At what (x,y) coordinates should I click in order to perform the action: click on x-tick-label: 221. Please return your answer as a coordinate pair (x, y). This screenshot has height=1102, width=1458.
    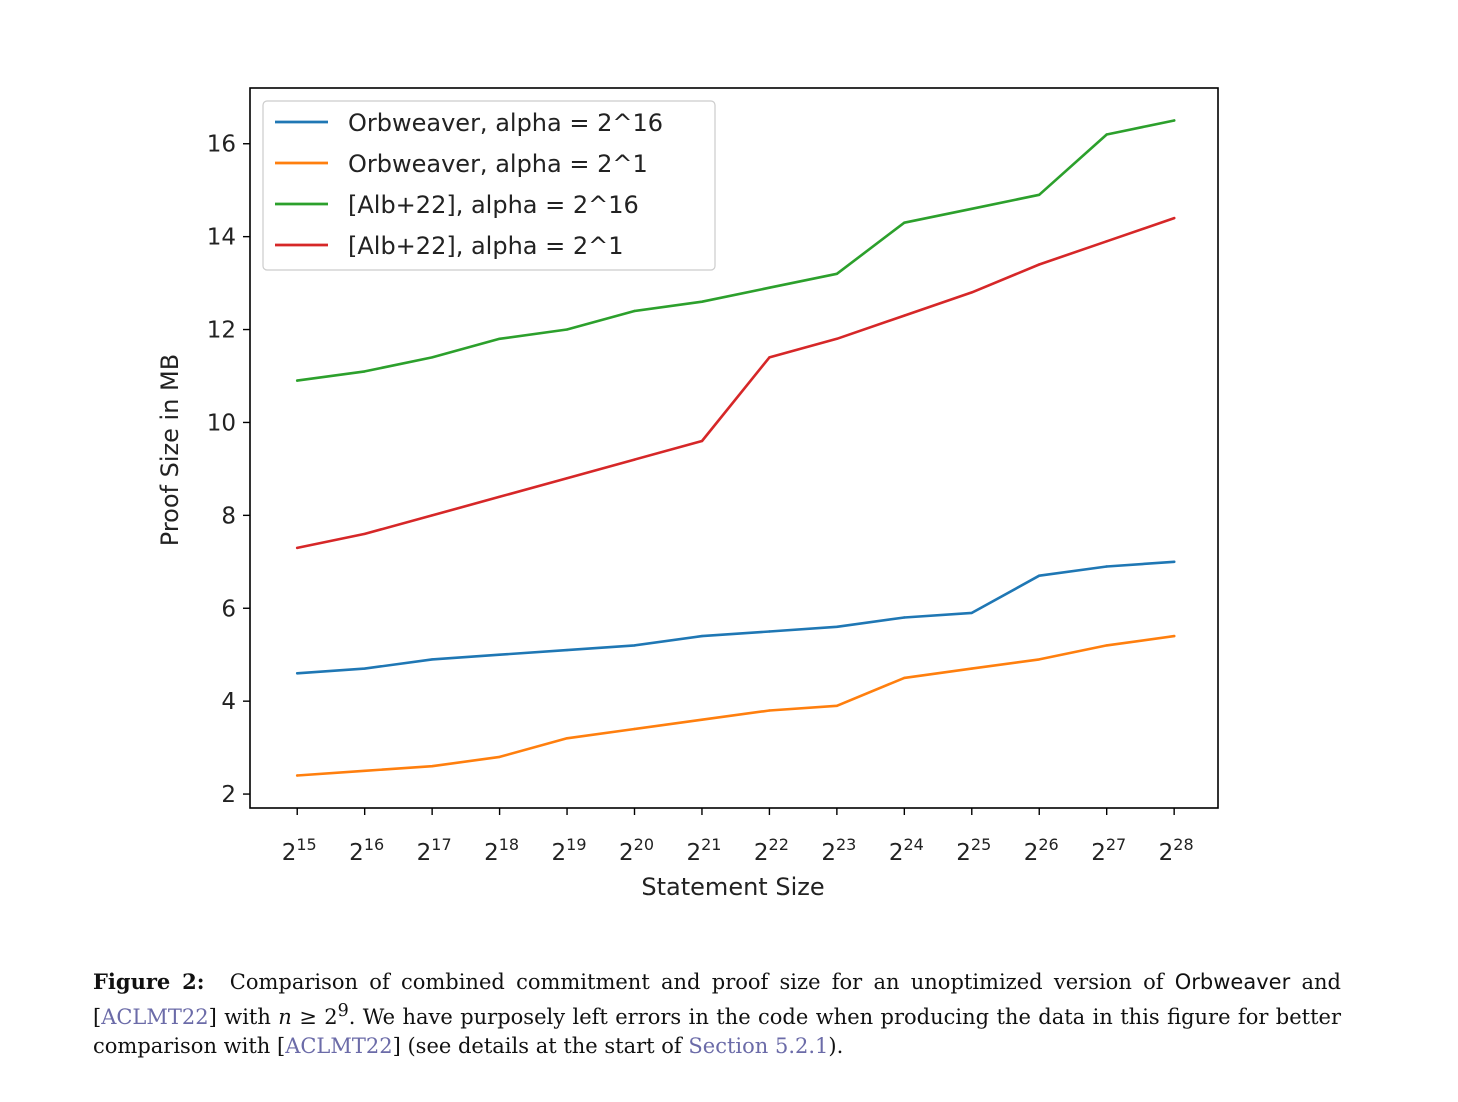
    Looking at the image, I should click on (703, 850).